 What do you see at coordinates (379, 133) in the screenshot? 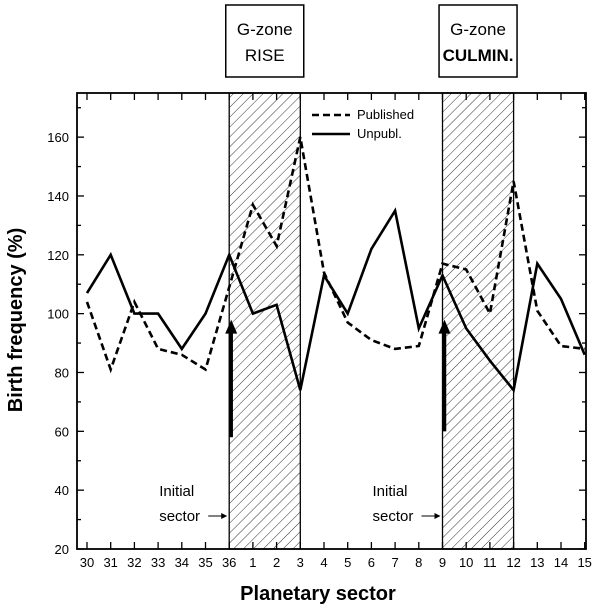
I see `legend-label-2: Unpubl.` at bounding box center [379, 133].